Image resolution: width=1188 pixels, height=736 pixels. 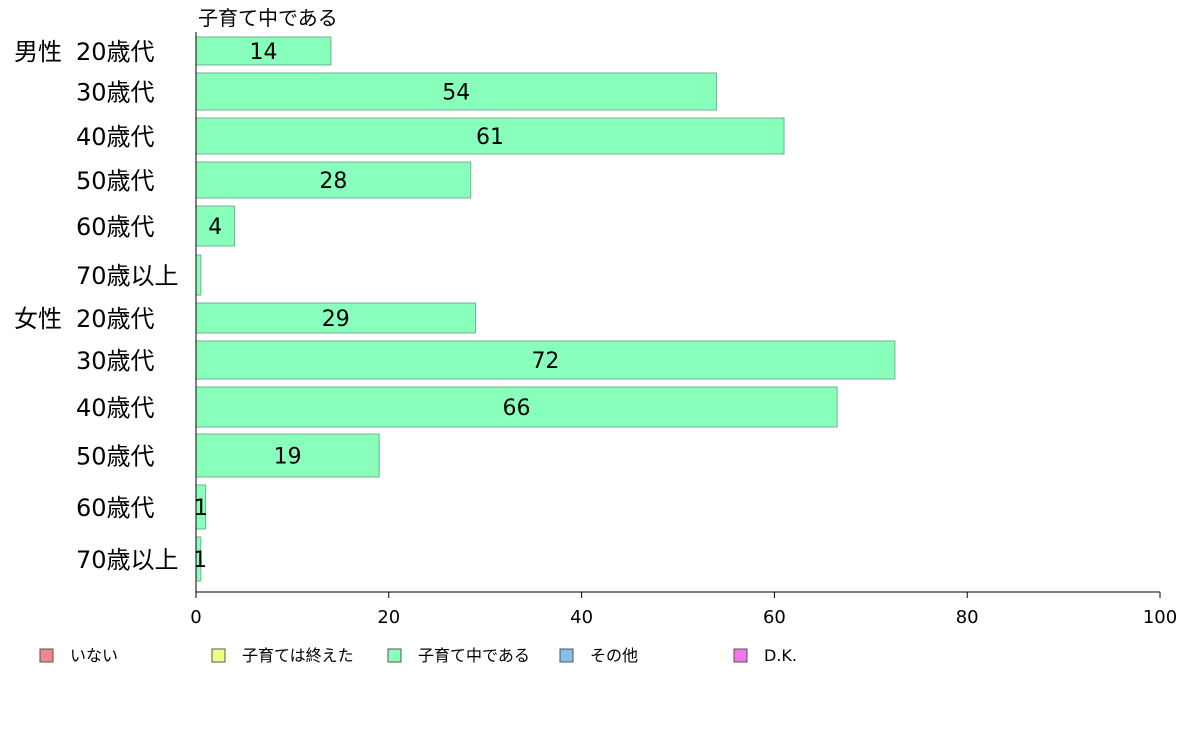 I want to click on data-label: 54, so click(x=456, y=93).